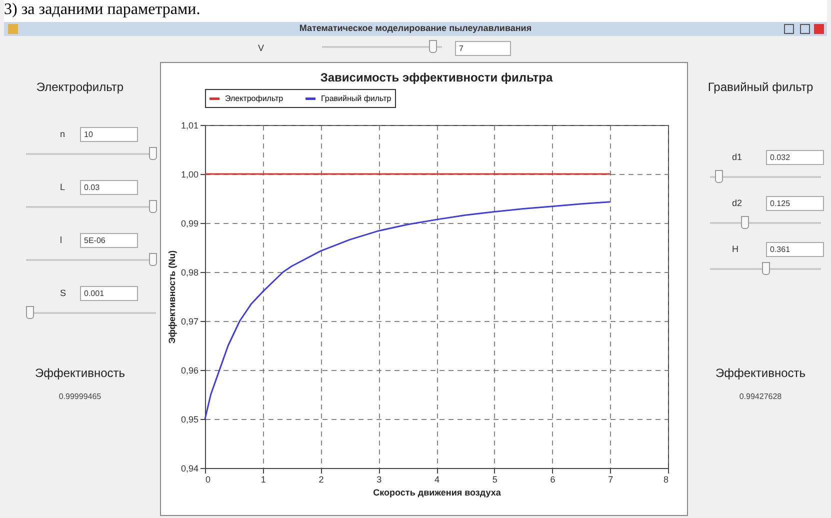  Describe the element at coordinates (735, 249) in the screenshot. I see `text: H` at that location.